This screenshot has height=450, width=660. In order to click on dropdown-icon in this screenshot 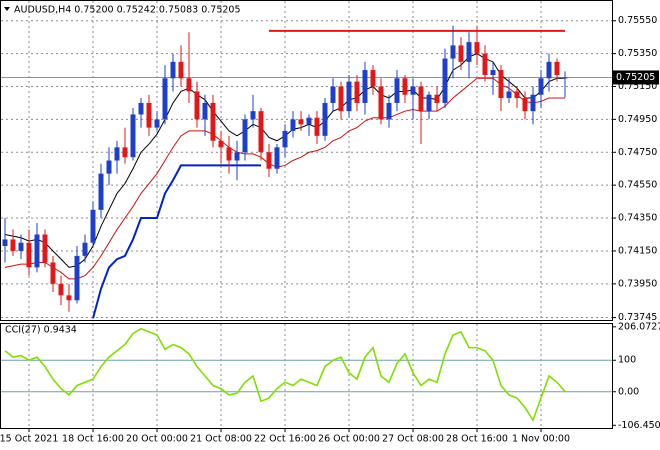, I will do `click(7, 9)`.